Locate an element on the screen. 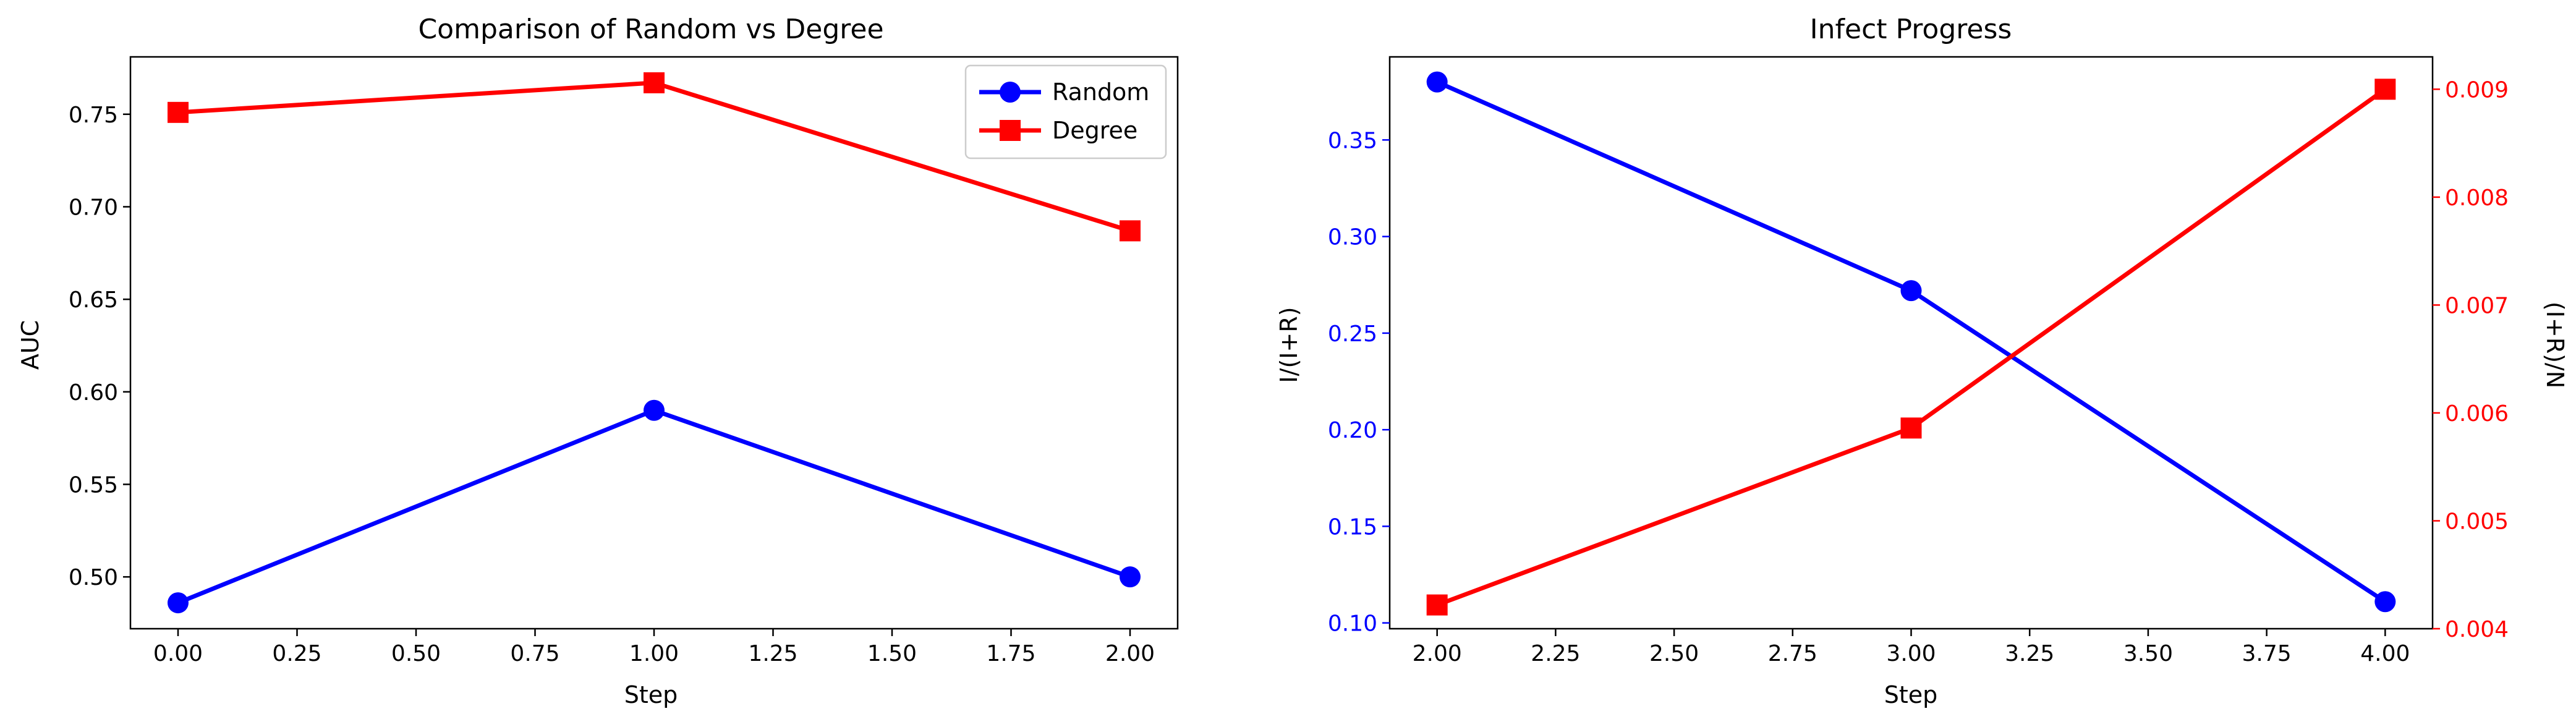 This screenshot has height=727, width=2576. chart2-ytick-label-right: 0.006 is located at coordinates (2477, 414).